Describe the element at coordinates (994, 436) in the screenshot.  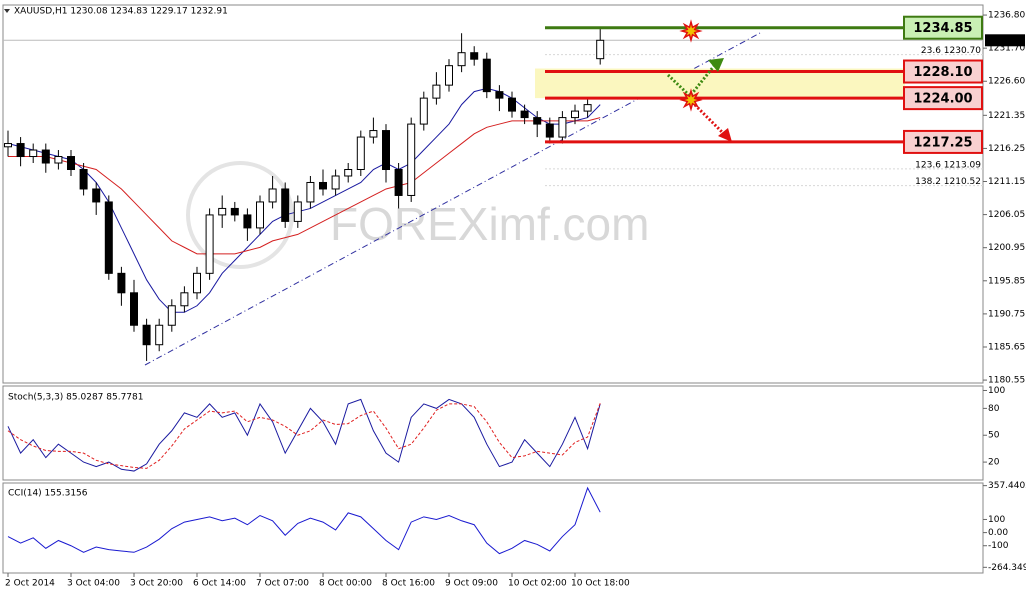
I see `y-tick-label: 50` at that location.